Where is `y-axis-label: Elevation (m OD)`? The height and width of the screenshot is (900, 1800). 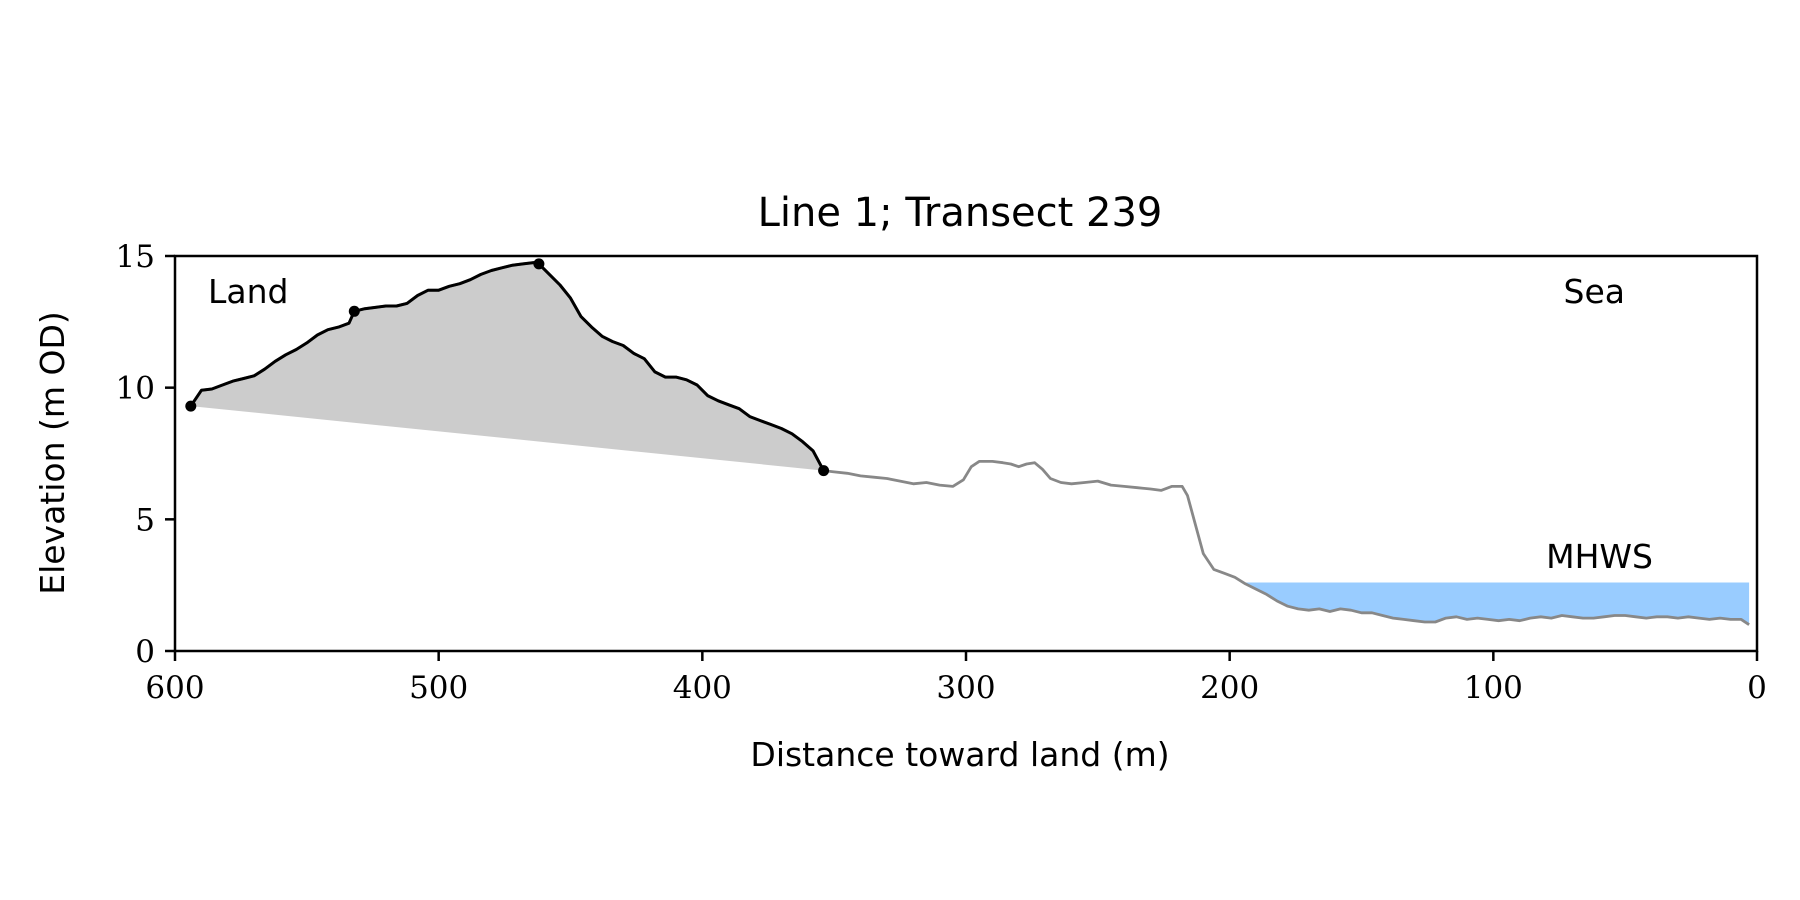
y-axis-label: Elevation (m OD) is located at coordinates (52, 453).